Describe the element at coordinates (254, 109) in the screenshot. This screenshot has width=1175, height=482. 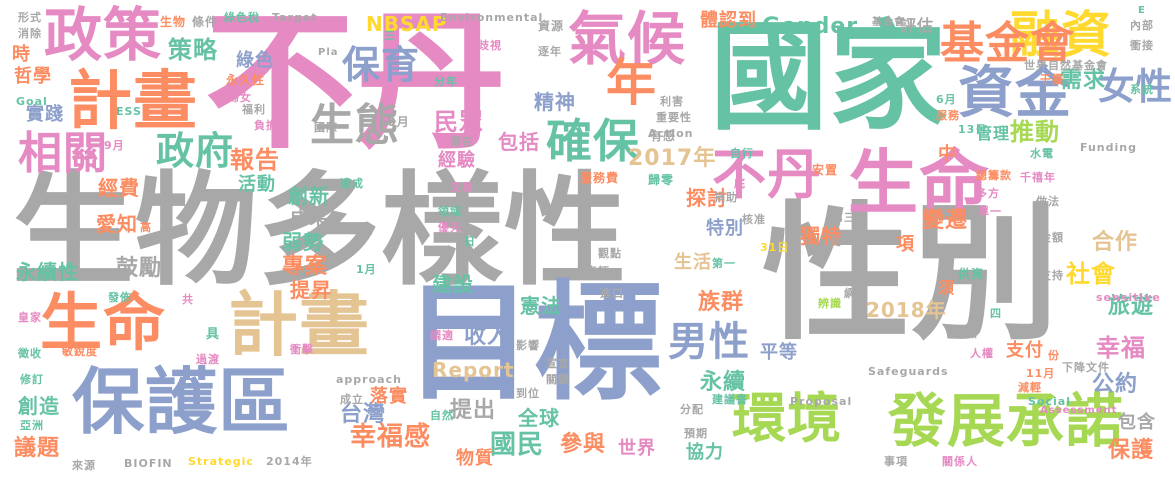
I see `word: 福利` at that location.